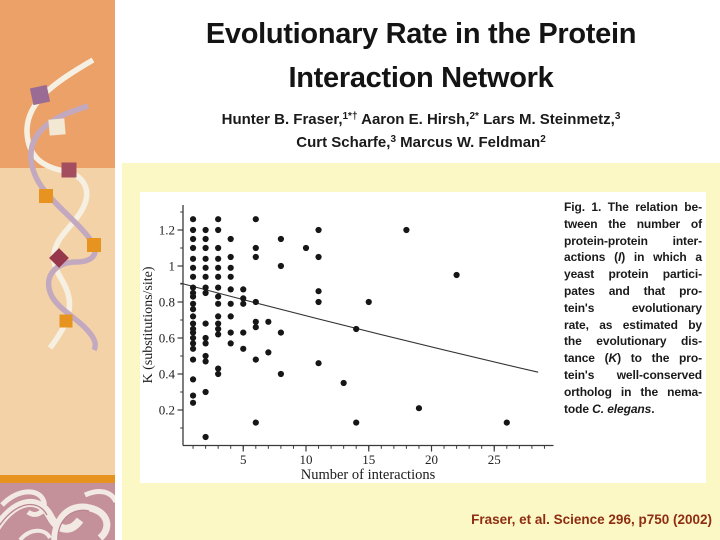  What do you see at coordinates (421, 34) in the screenshot?
I see `title-line-1: Evolutionary Rate in the Protein` at bounding box center [421, 34].